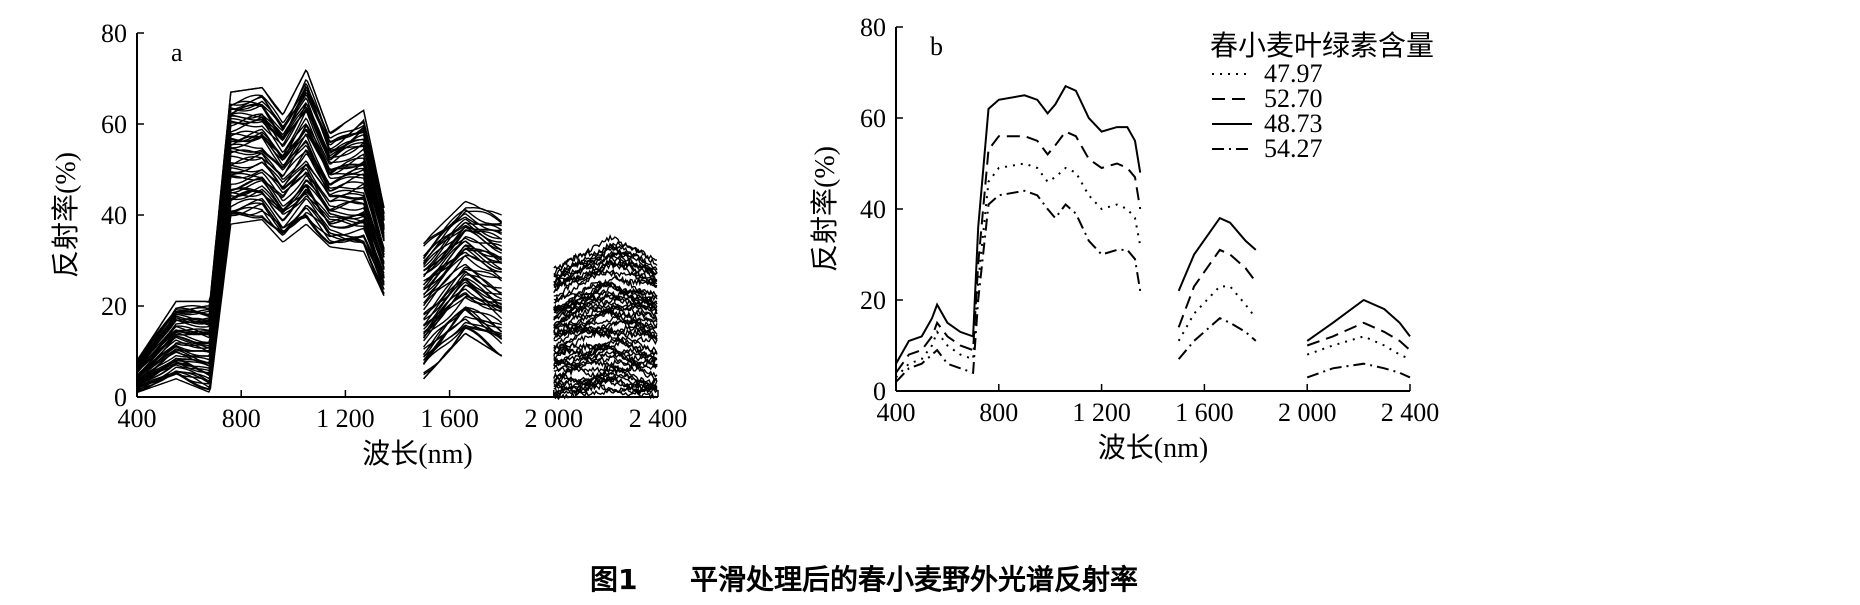 The width and height of the screenshot is (1860, 605). I want to click on panel-a-x-tick-label: 2 400, so click(658, 418).